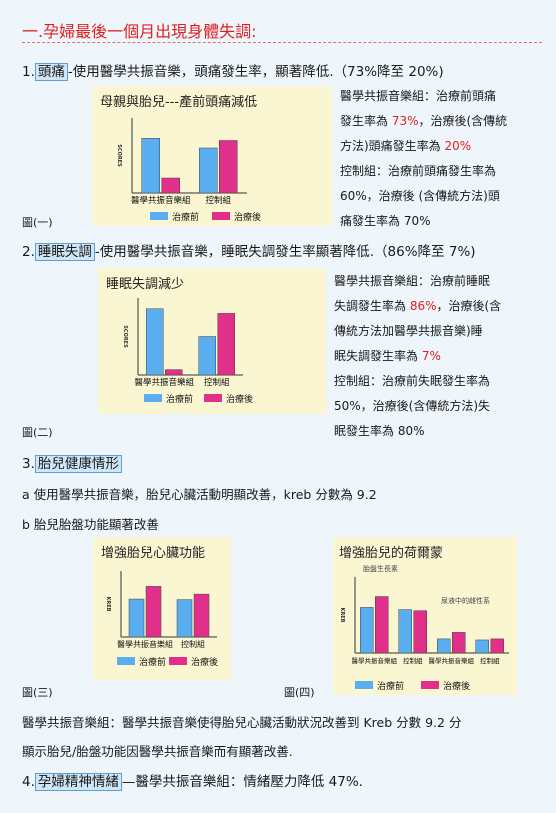  Describe the element at coordinates (64, 252) in the screenshot. I see `section-2-keyword: 睡眠失調` at that location.